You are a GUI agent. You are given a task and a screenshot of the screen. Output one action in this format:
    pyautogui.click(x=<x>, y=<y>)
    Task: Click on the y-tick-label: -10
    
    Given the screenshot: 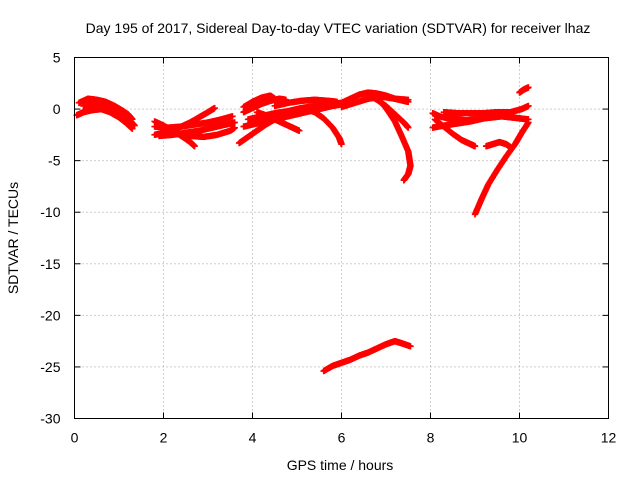 What is the action you would take?
    pyautogui.click(x=50, y=212)
    